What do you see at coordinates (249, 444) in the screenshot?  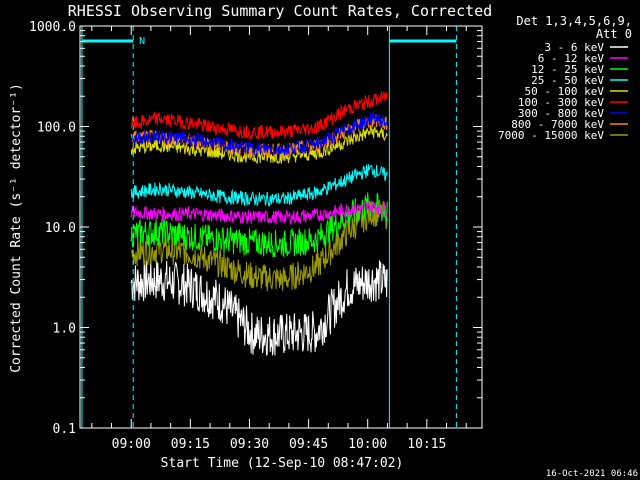 I see `x-tick-label: 09:30` at bounding box center [249, 444].